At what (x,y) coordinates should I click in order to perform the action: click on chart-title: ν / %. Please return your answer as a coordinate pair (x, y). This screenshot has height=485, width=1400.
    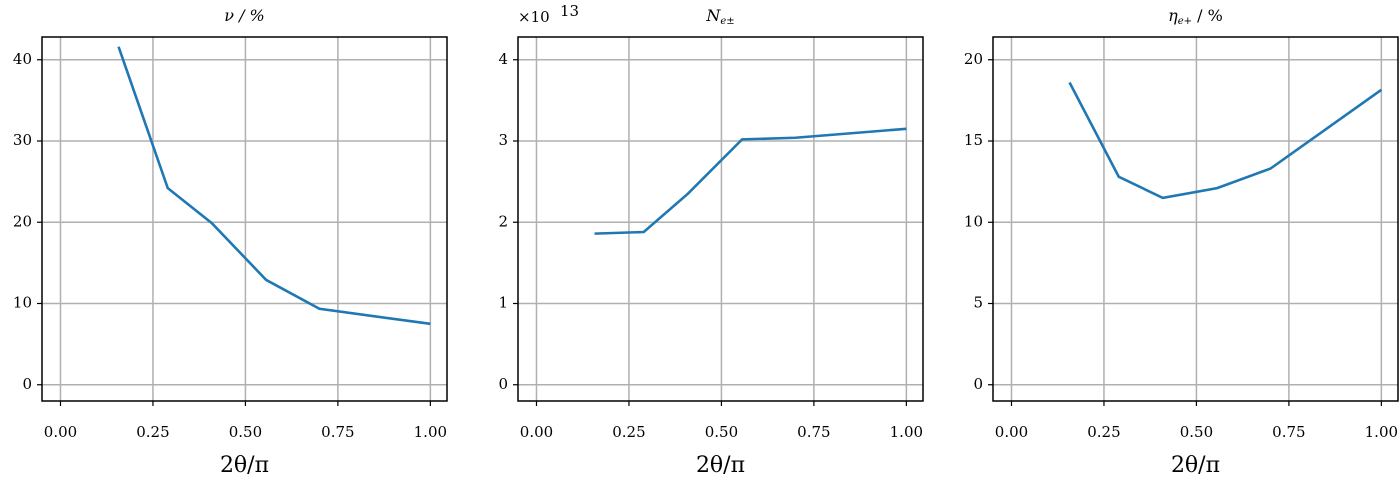
    Looking at the image, I should click on (244, 15).